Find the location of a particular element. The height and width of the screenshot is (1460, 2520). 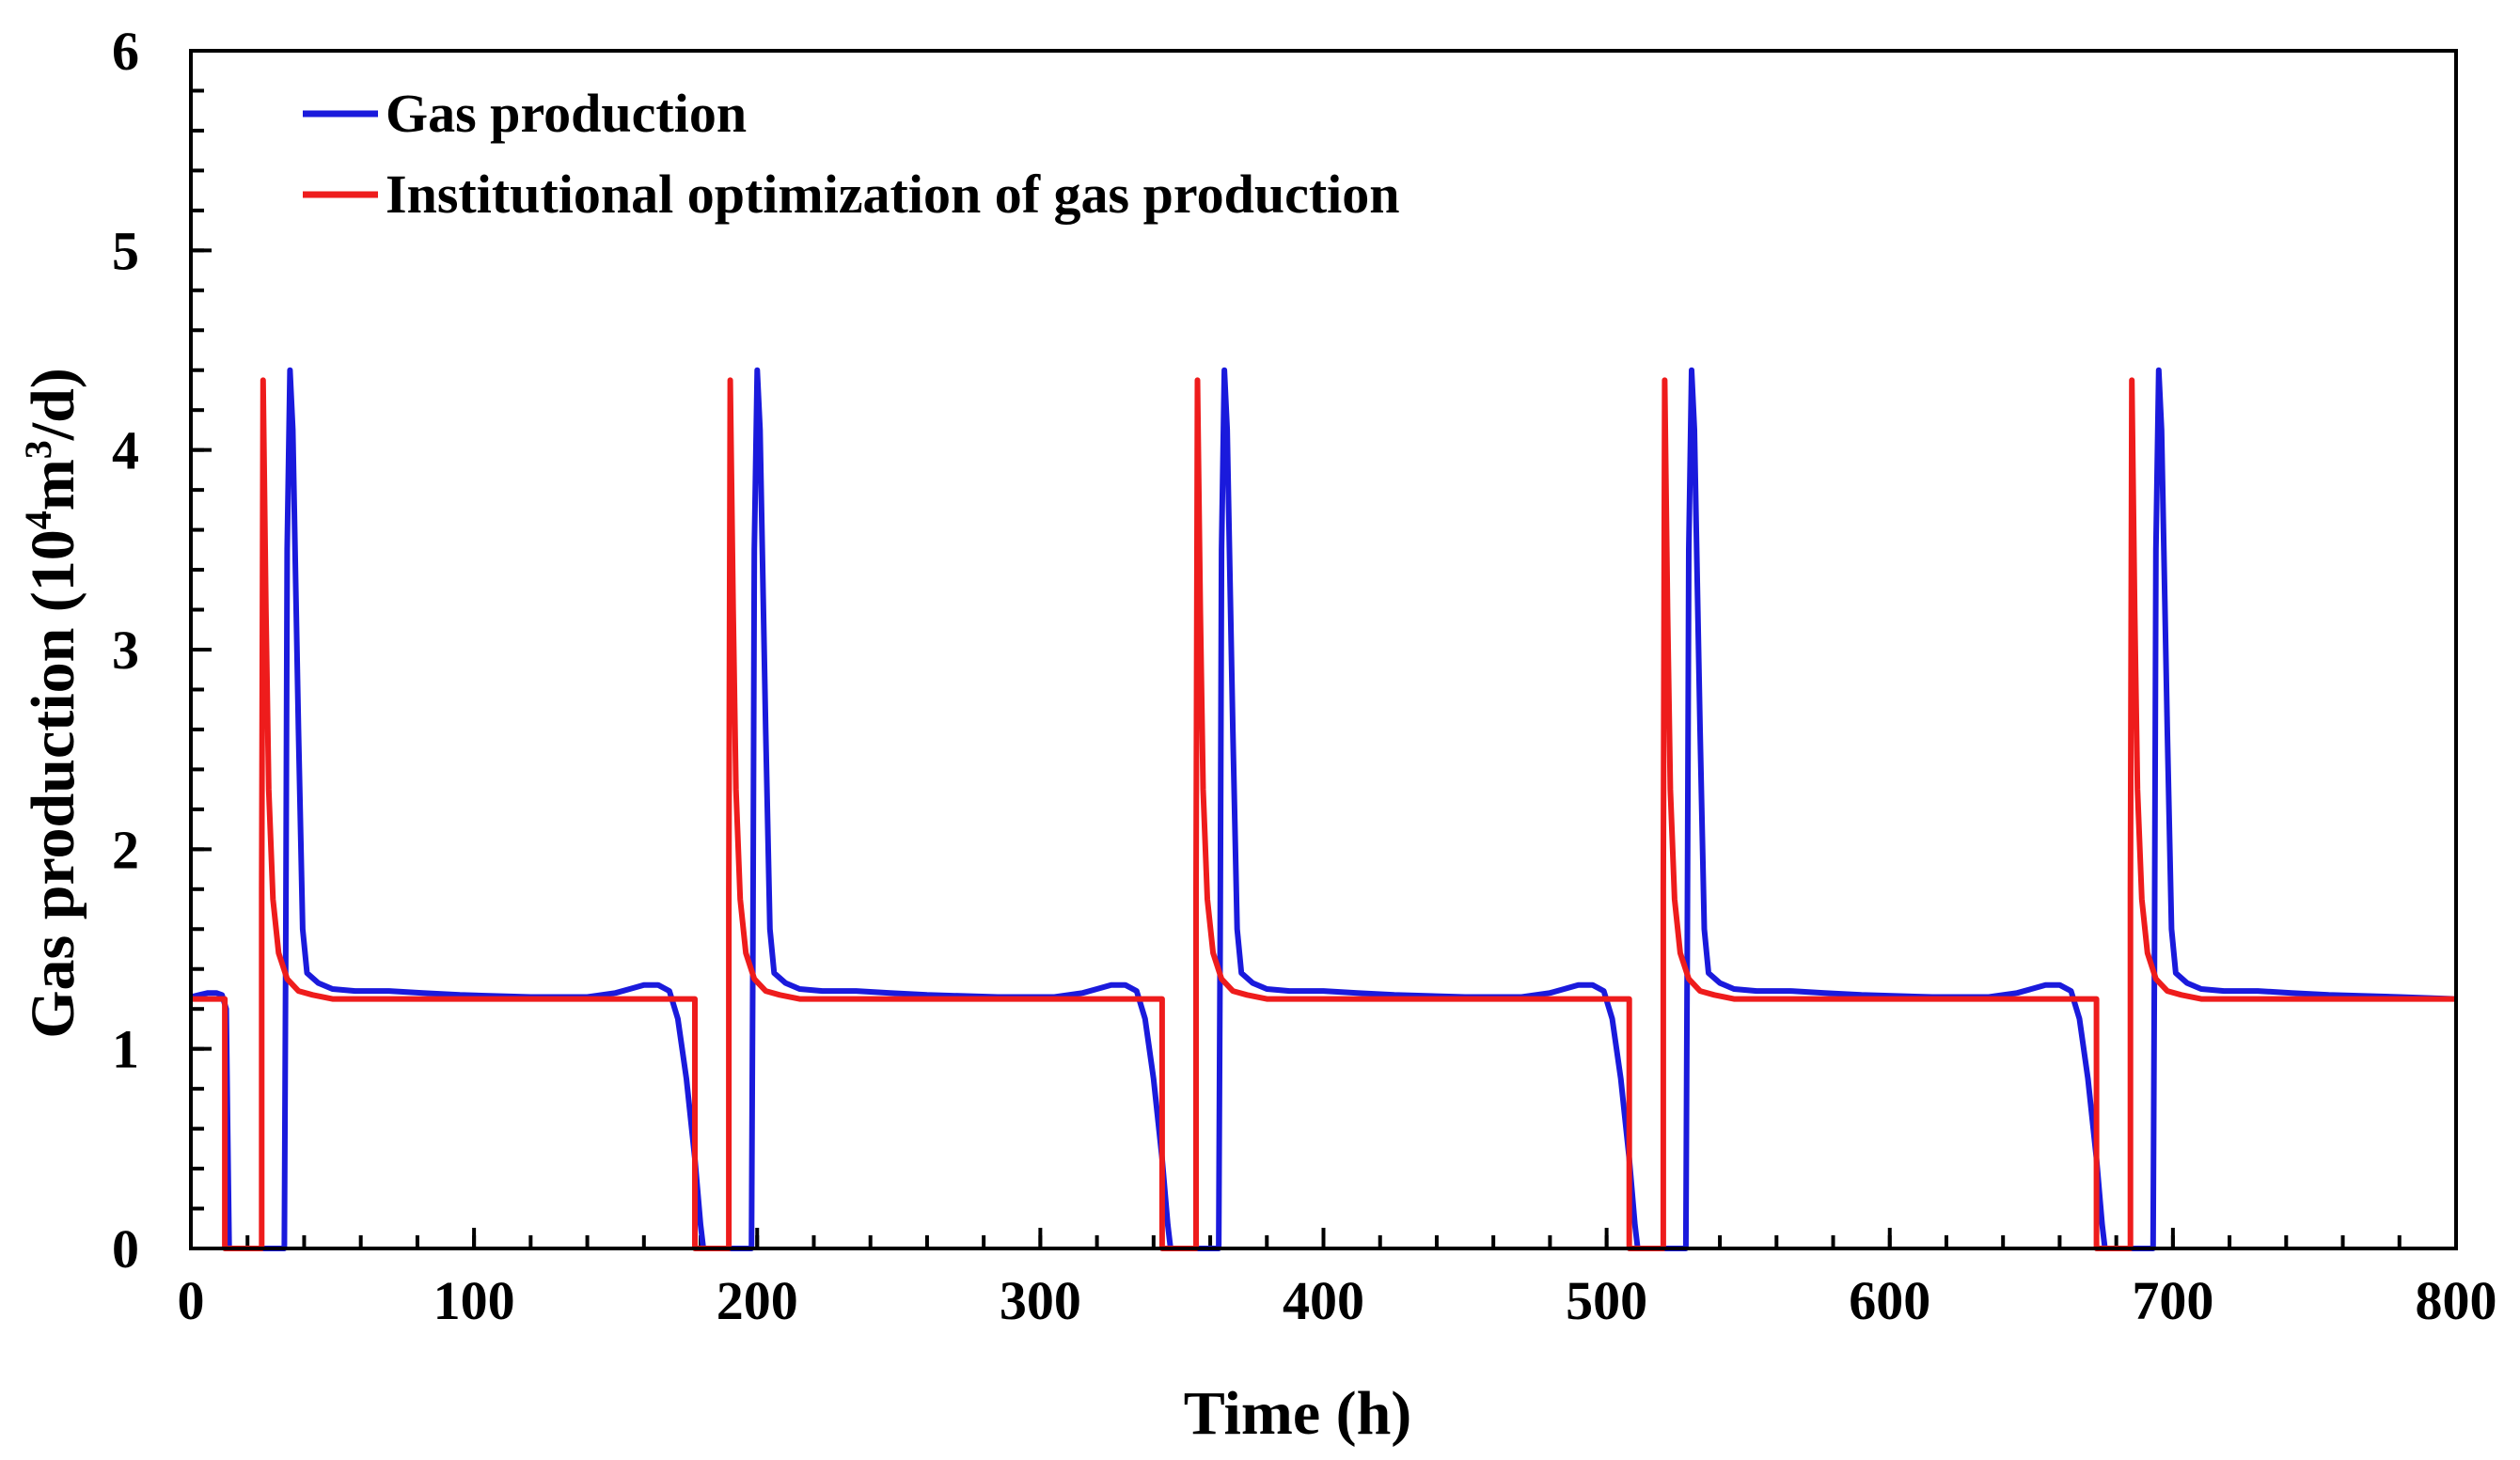

x-tick-label: 500 is located at coordinates (1606, 1300).